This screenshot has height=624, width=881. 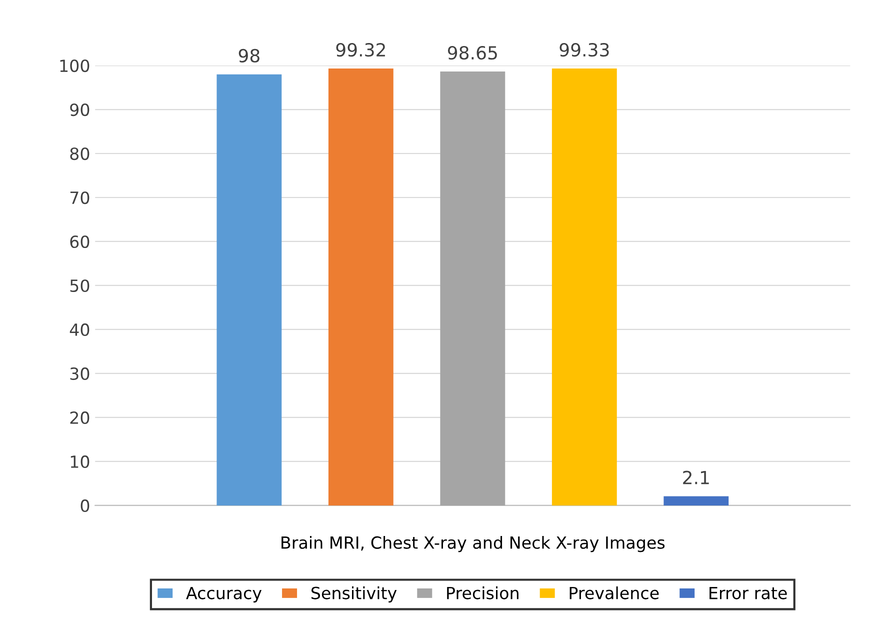 I want to click on y-tick-label: 20, so click(x=80, y=417).